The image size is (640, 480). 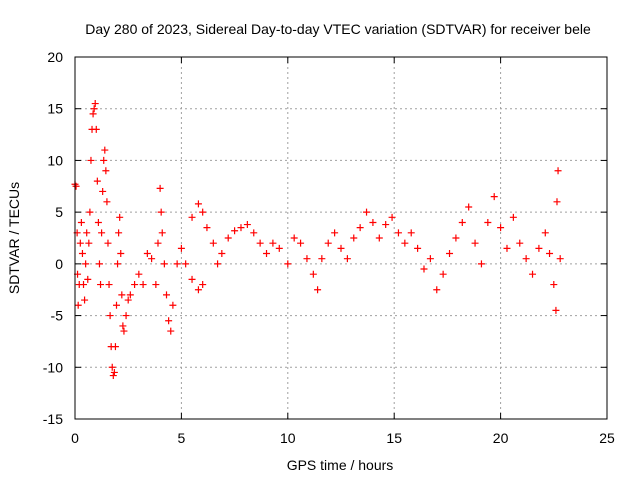 I want to click on y-tick-label-3: 0, so click(x=59, y=264).